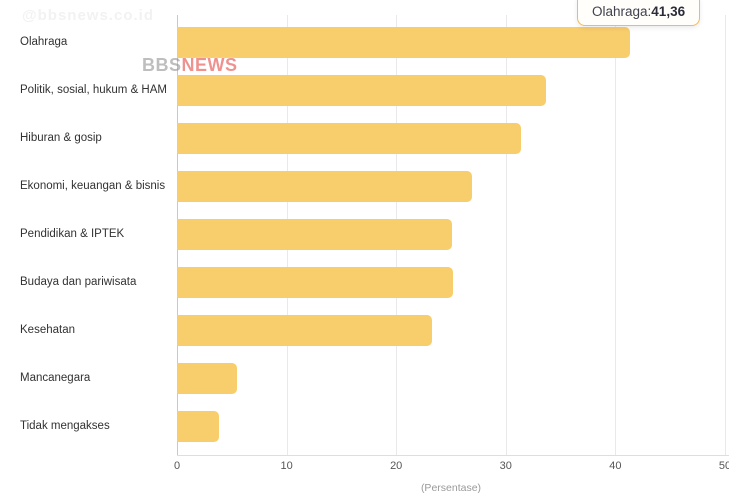  I want to click on x-tick-label: 0, so click(177, 466).